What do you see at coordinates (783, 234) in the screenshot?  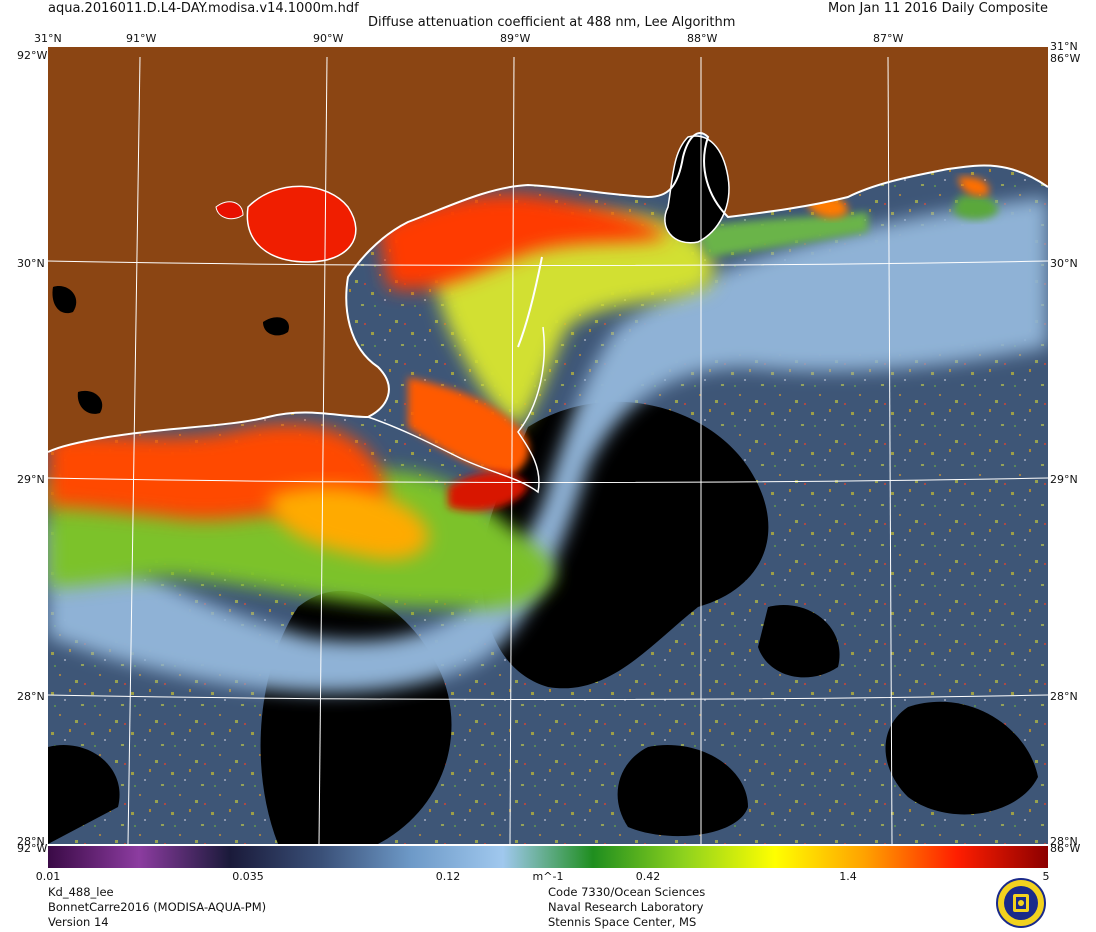 I see `green-plume-east` at bounding box center [783, 234].